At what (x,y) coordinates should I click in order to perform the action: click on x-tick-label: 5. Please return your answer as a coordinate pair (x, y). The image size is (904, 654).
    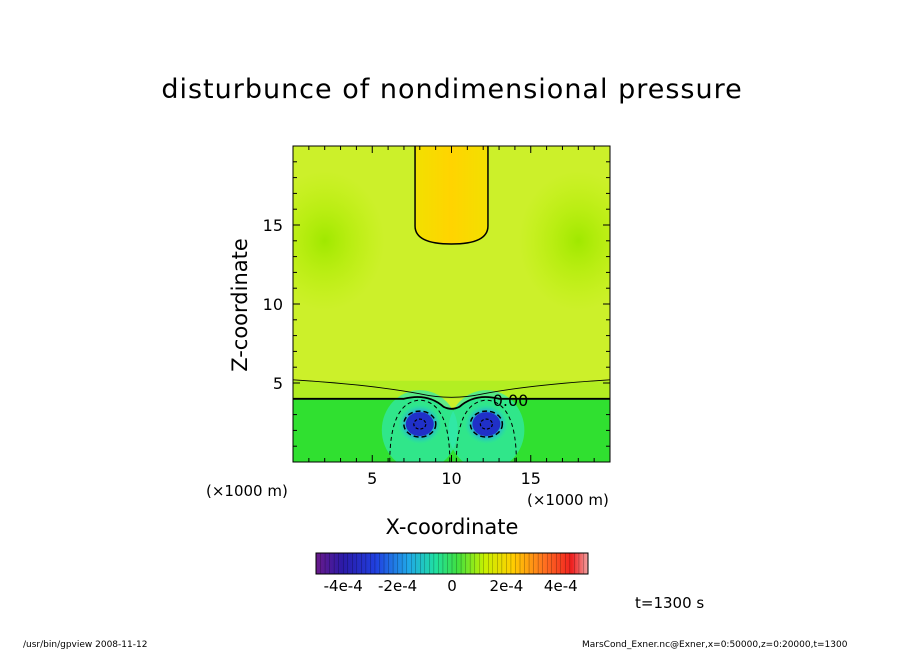
    Looking at the image, I should click on (372, 478).